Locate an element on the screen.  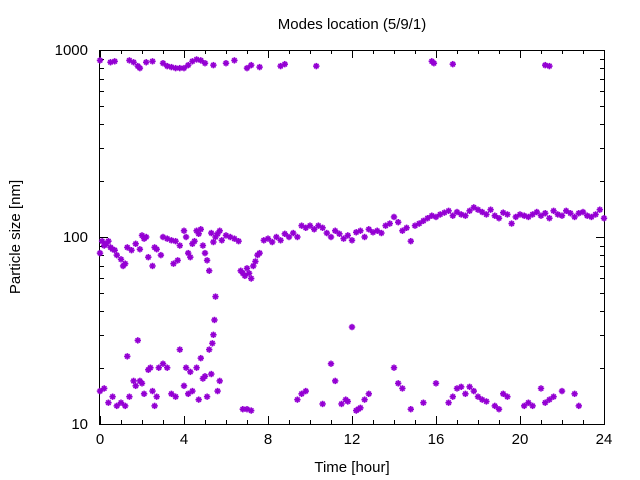
x-tick-label: 16 is located at coordinates (436, 439).